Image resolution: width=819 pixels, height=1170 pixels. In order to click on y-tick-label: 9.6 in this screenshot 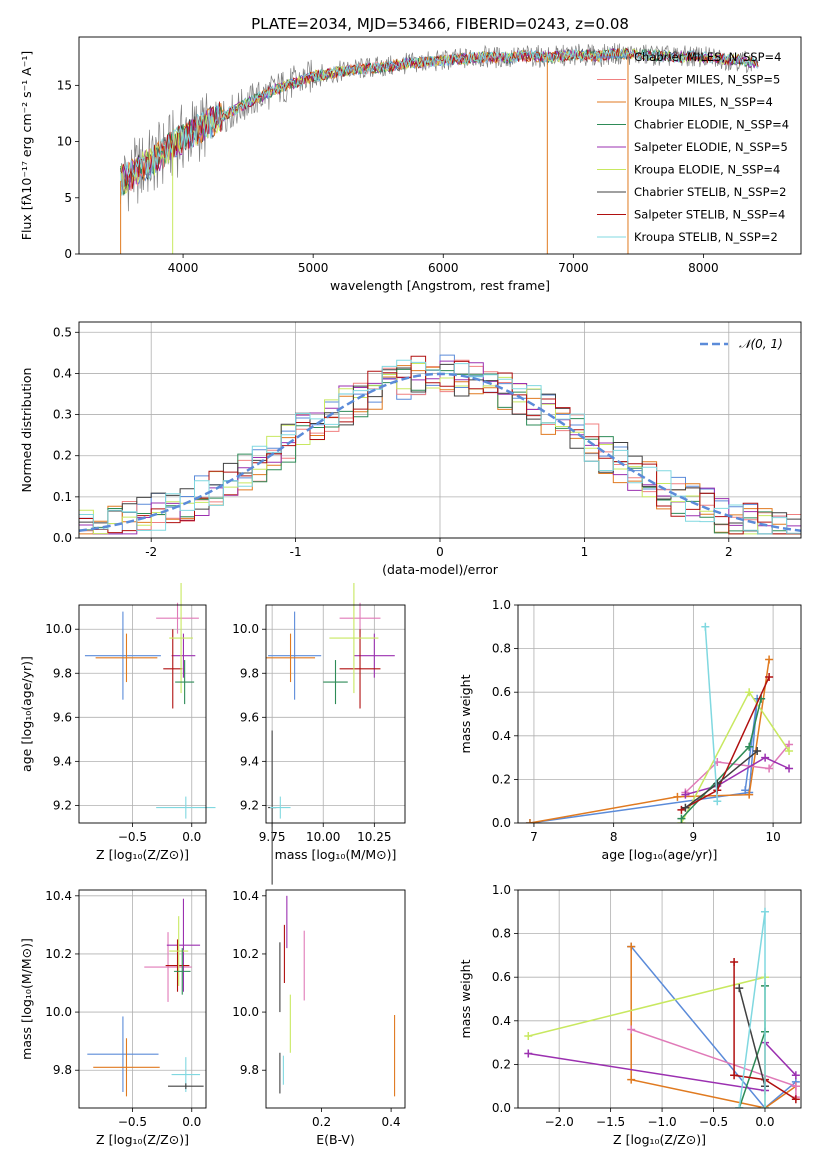, I will do `click(249, 717)`.